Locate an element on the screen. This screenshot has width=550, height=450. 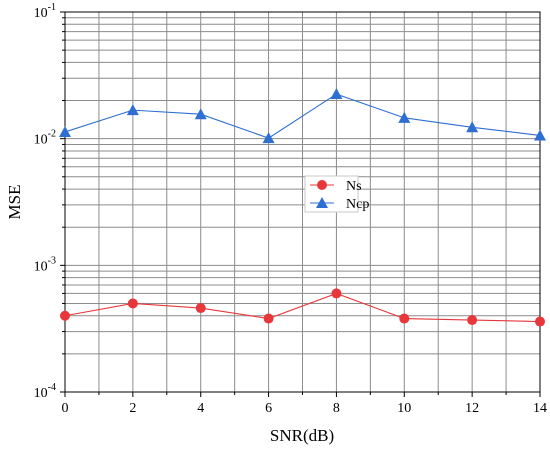
legend-label-ns: Ns is located at coordinates (354, 186).